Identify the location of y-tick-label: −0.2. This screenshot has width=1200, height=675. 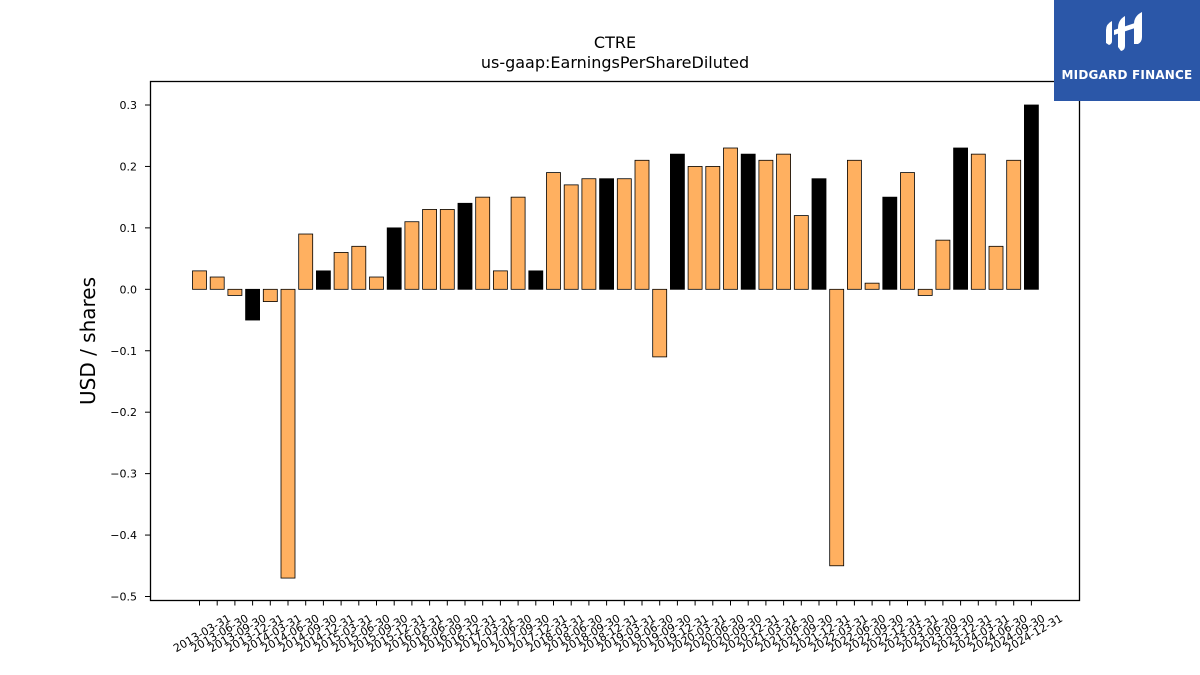
(123, 412).